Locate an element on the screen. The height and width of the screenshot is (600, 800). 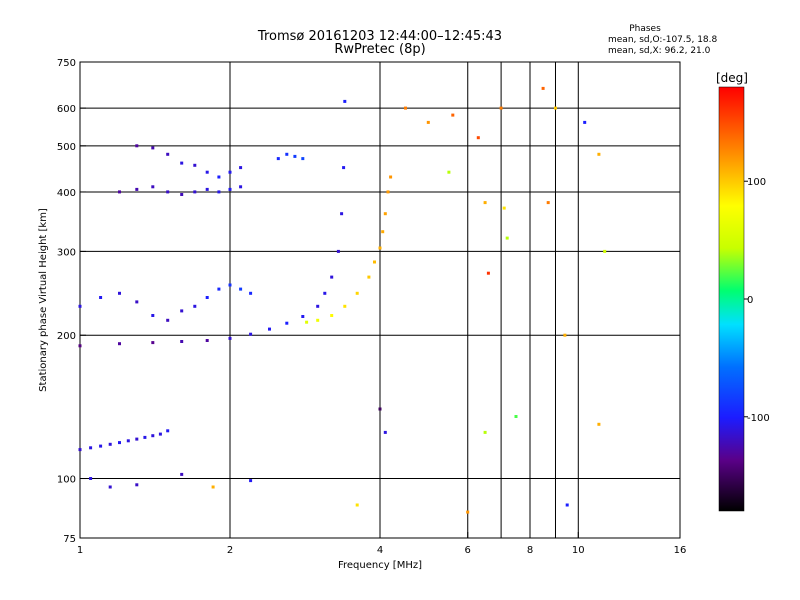
colorbar is located at coordinates (731, 299).